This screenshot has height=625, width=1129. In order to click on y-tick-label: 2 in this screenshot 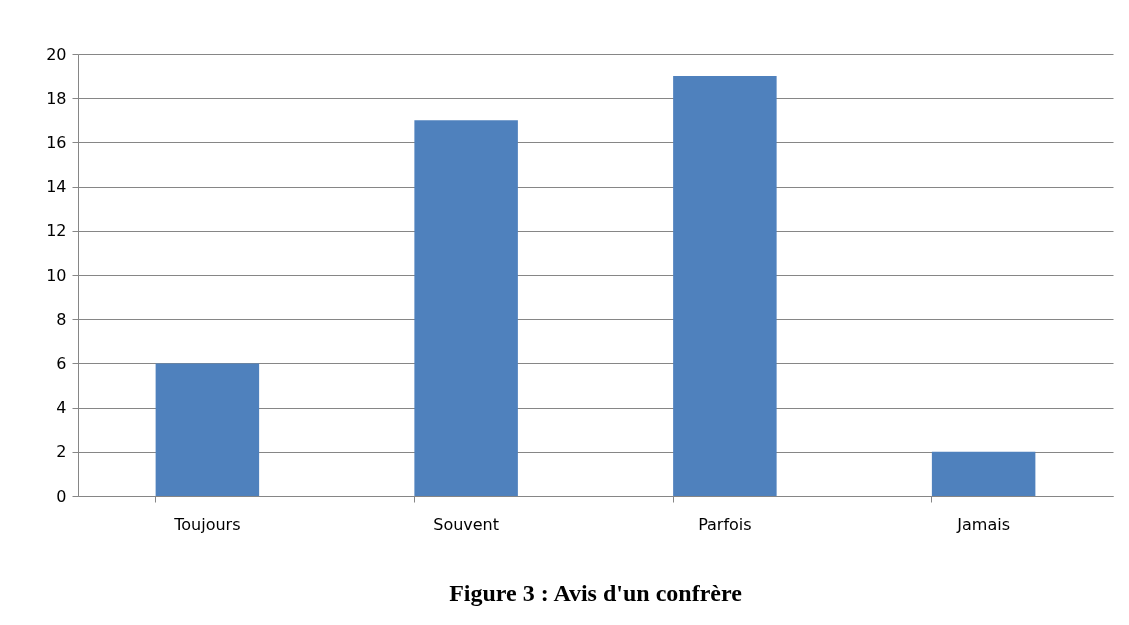, I will do `click(61, 452)`.